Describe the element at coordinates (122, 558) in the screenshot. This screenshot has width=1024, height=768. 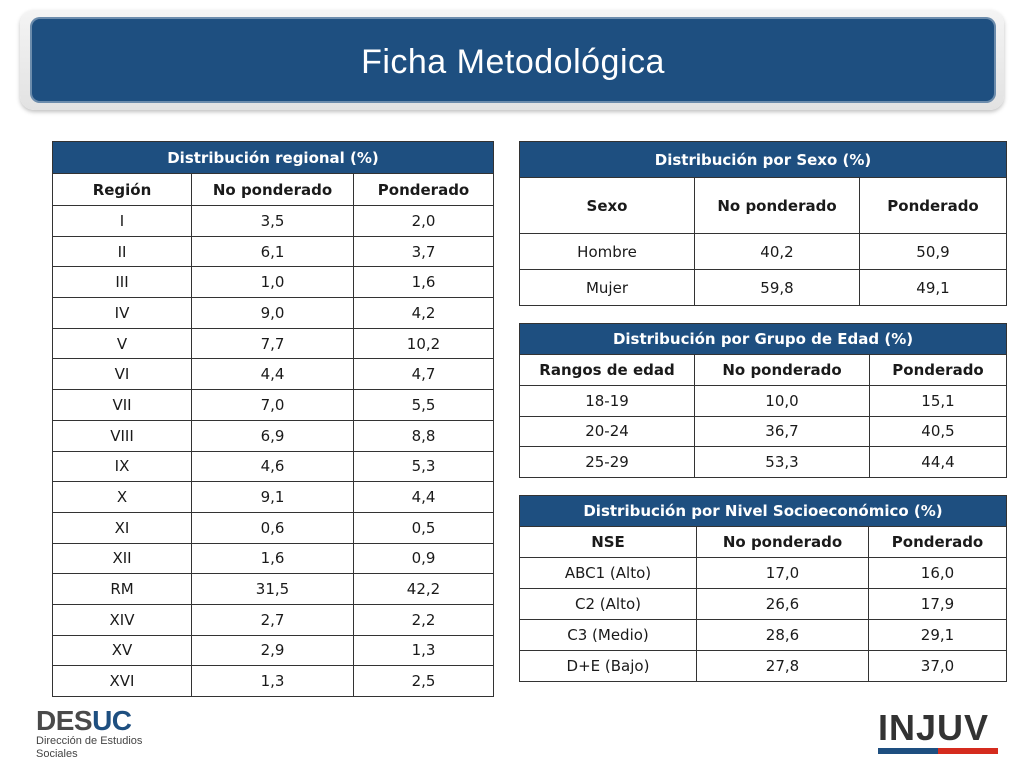
I see `row-label-cell: XII` at that location.